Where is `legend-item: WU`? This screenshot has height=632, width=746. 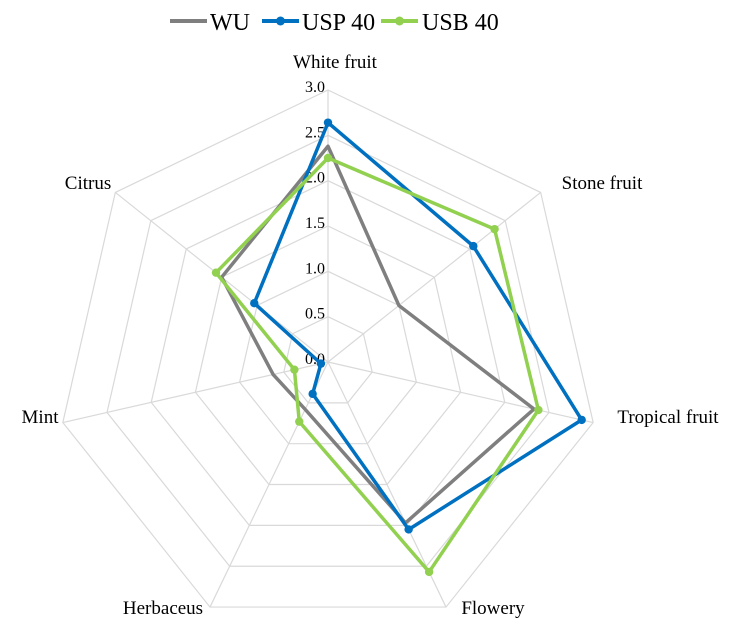
legend-item: WU is located at coordinates (210, 23).